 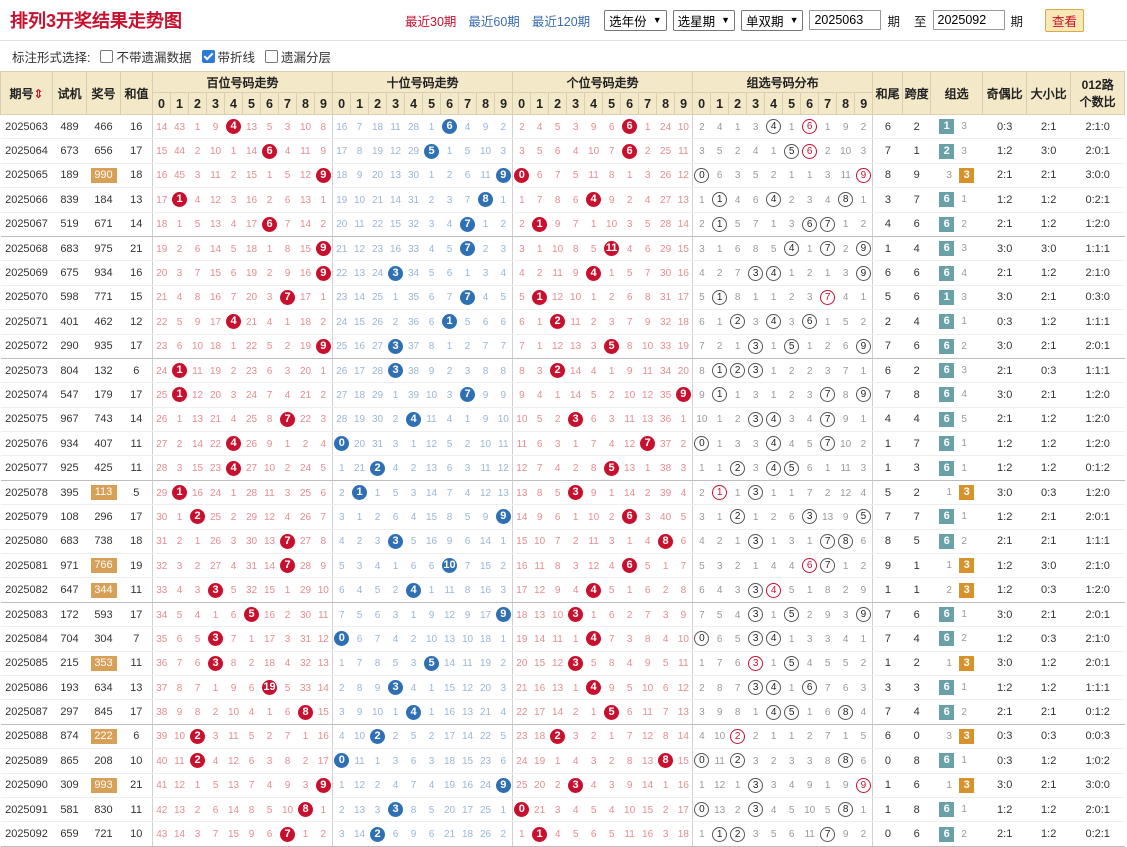 I want to click on omission-value: 7, so click(x=539, y=469).